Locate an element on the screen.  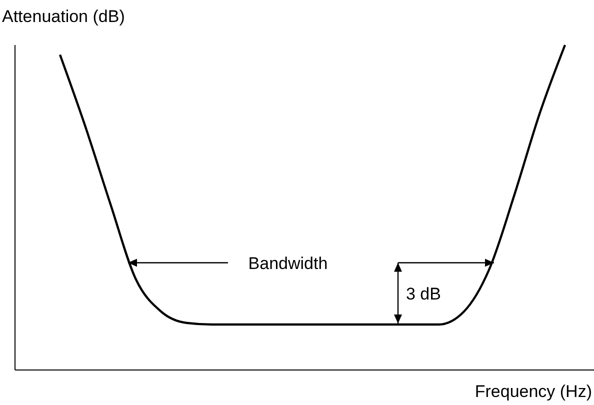
annotation: Bandwidth is located at coordinates (288, 263).